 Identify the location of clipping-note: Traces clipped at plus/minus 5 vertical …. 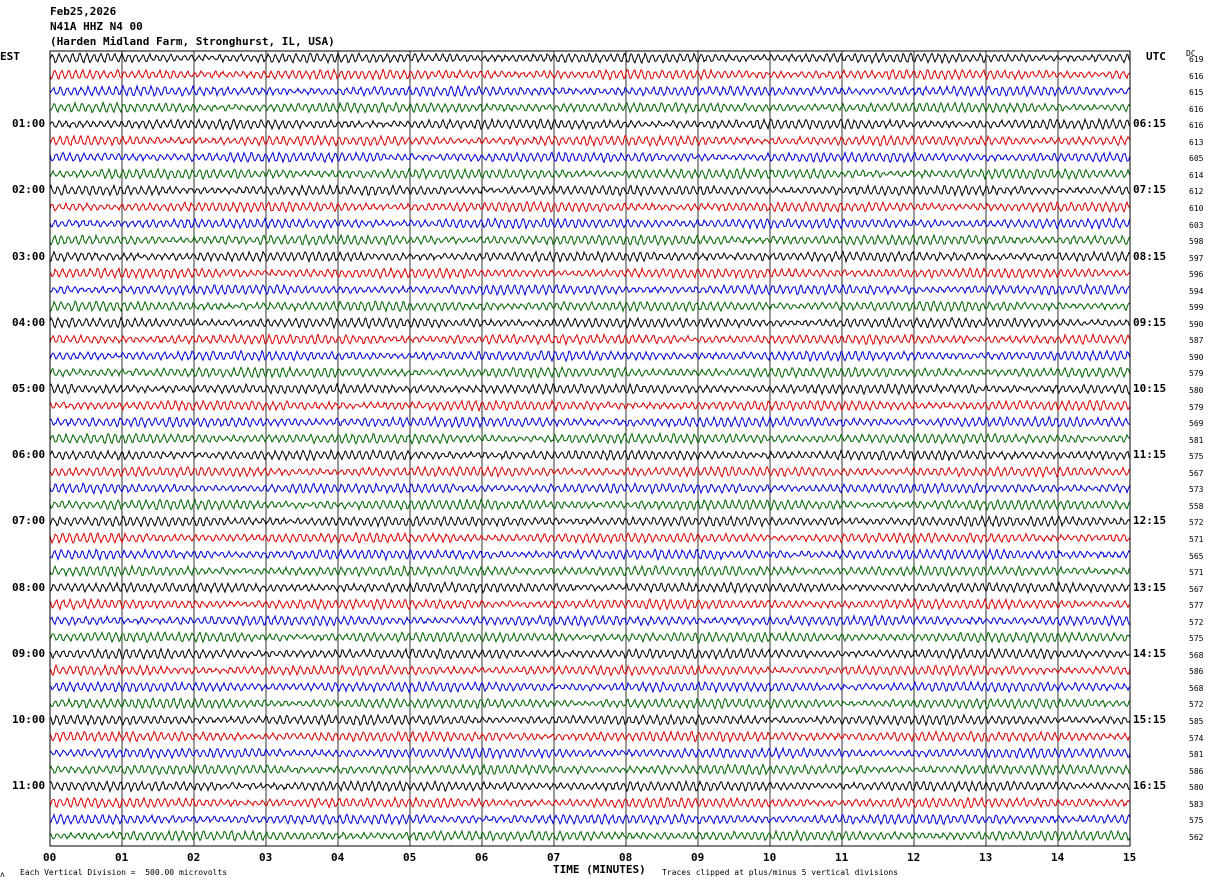
(780, 872).